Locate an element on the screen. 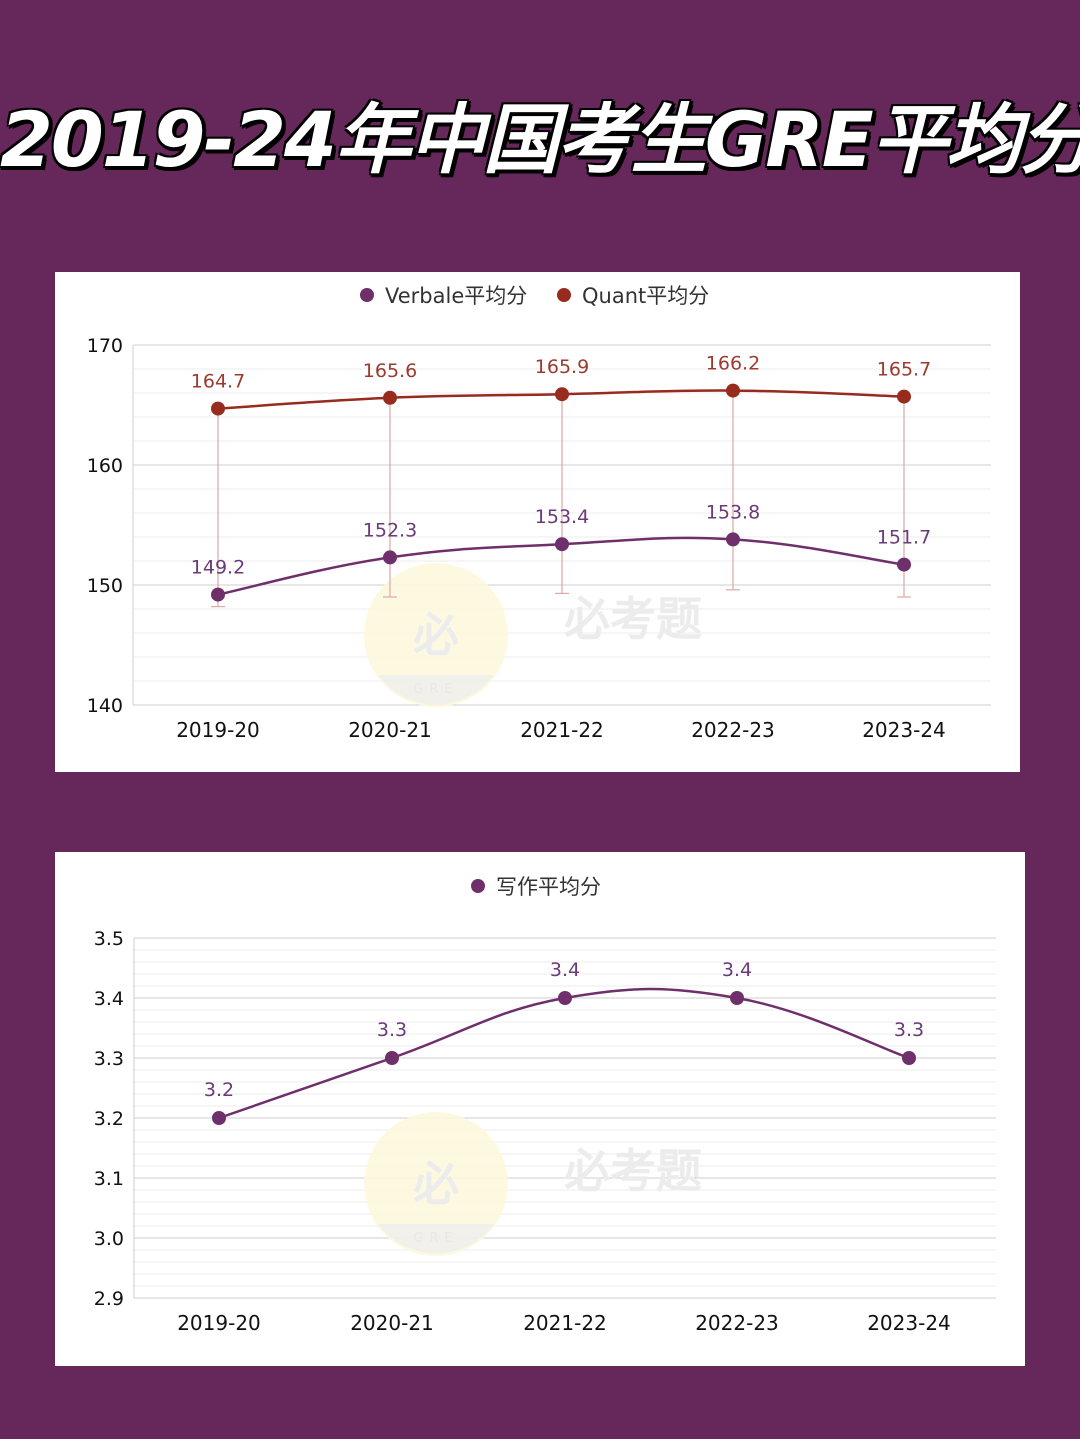 The width and height of the screenshot is (1080, 1439). y-tick-label: 3.0 is located at coordinates (109, 1239).